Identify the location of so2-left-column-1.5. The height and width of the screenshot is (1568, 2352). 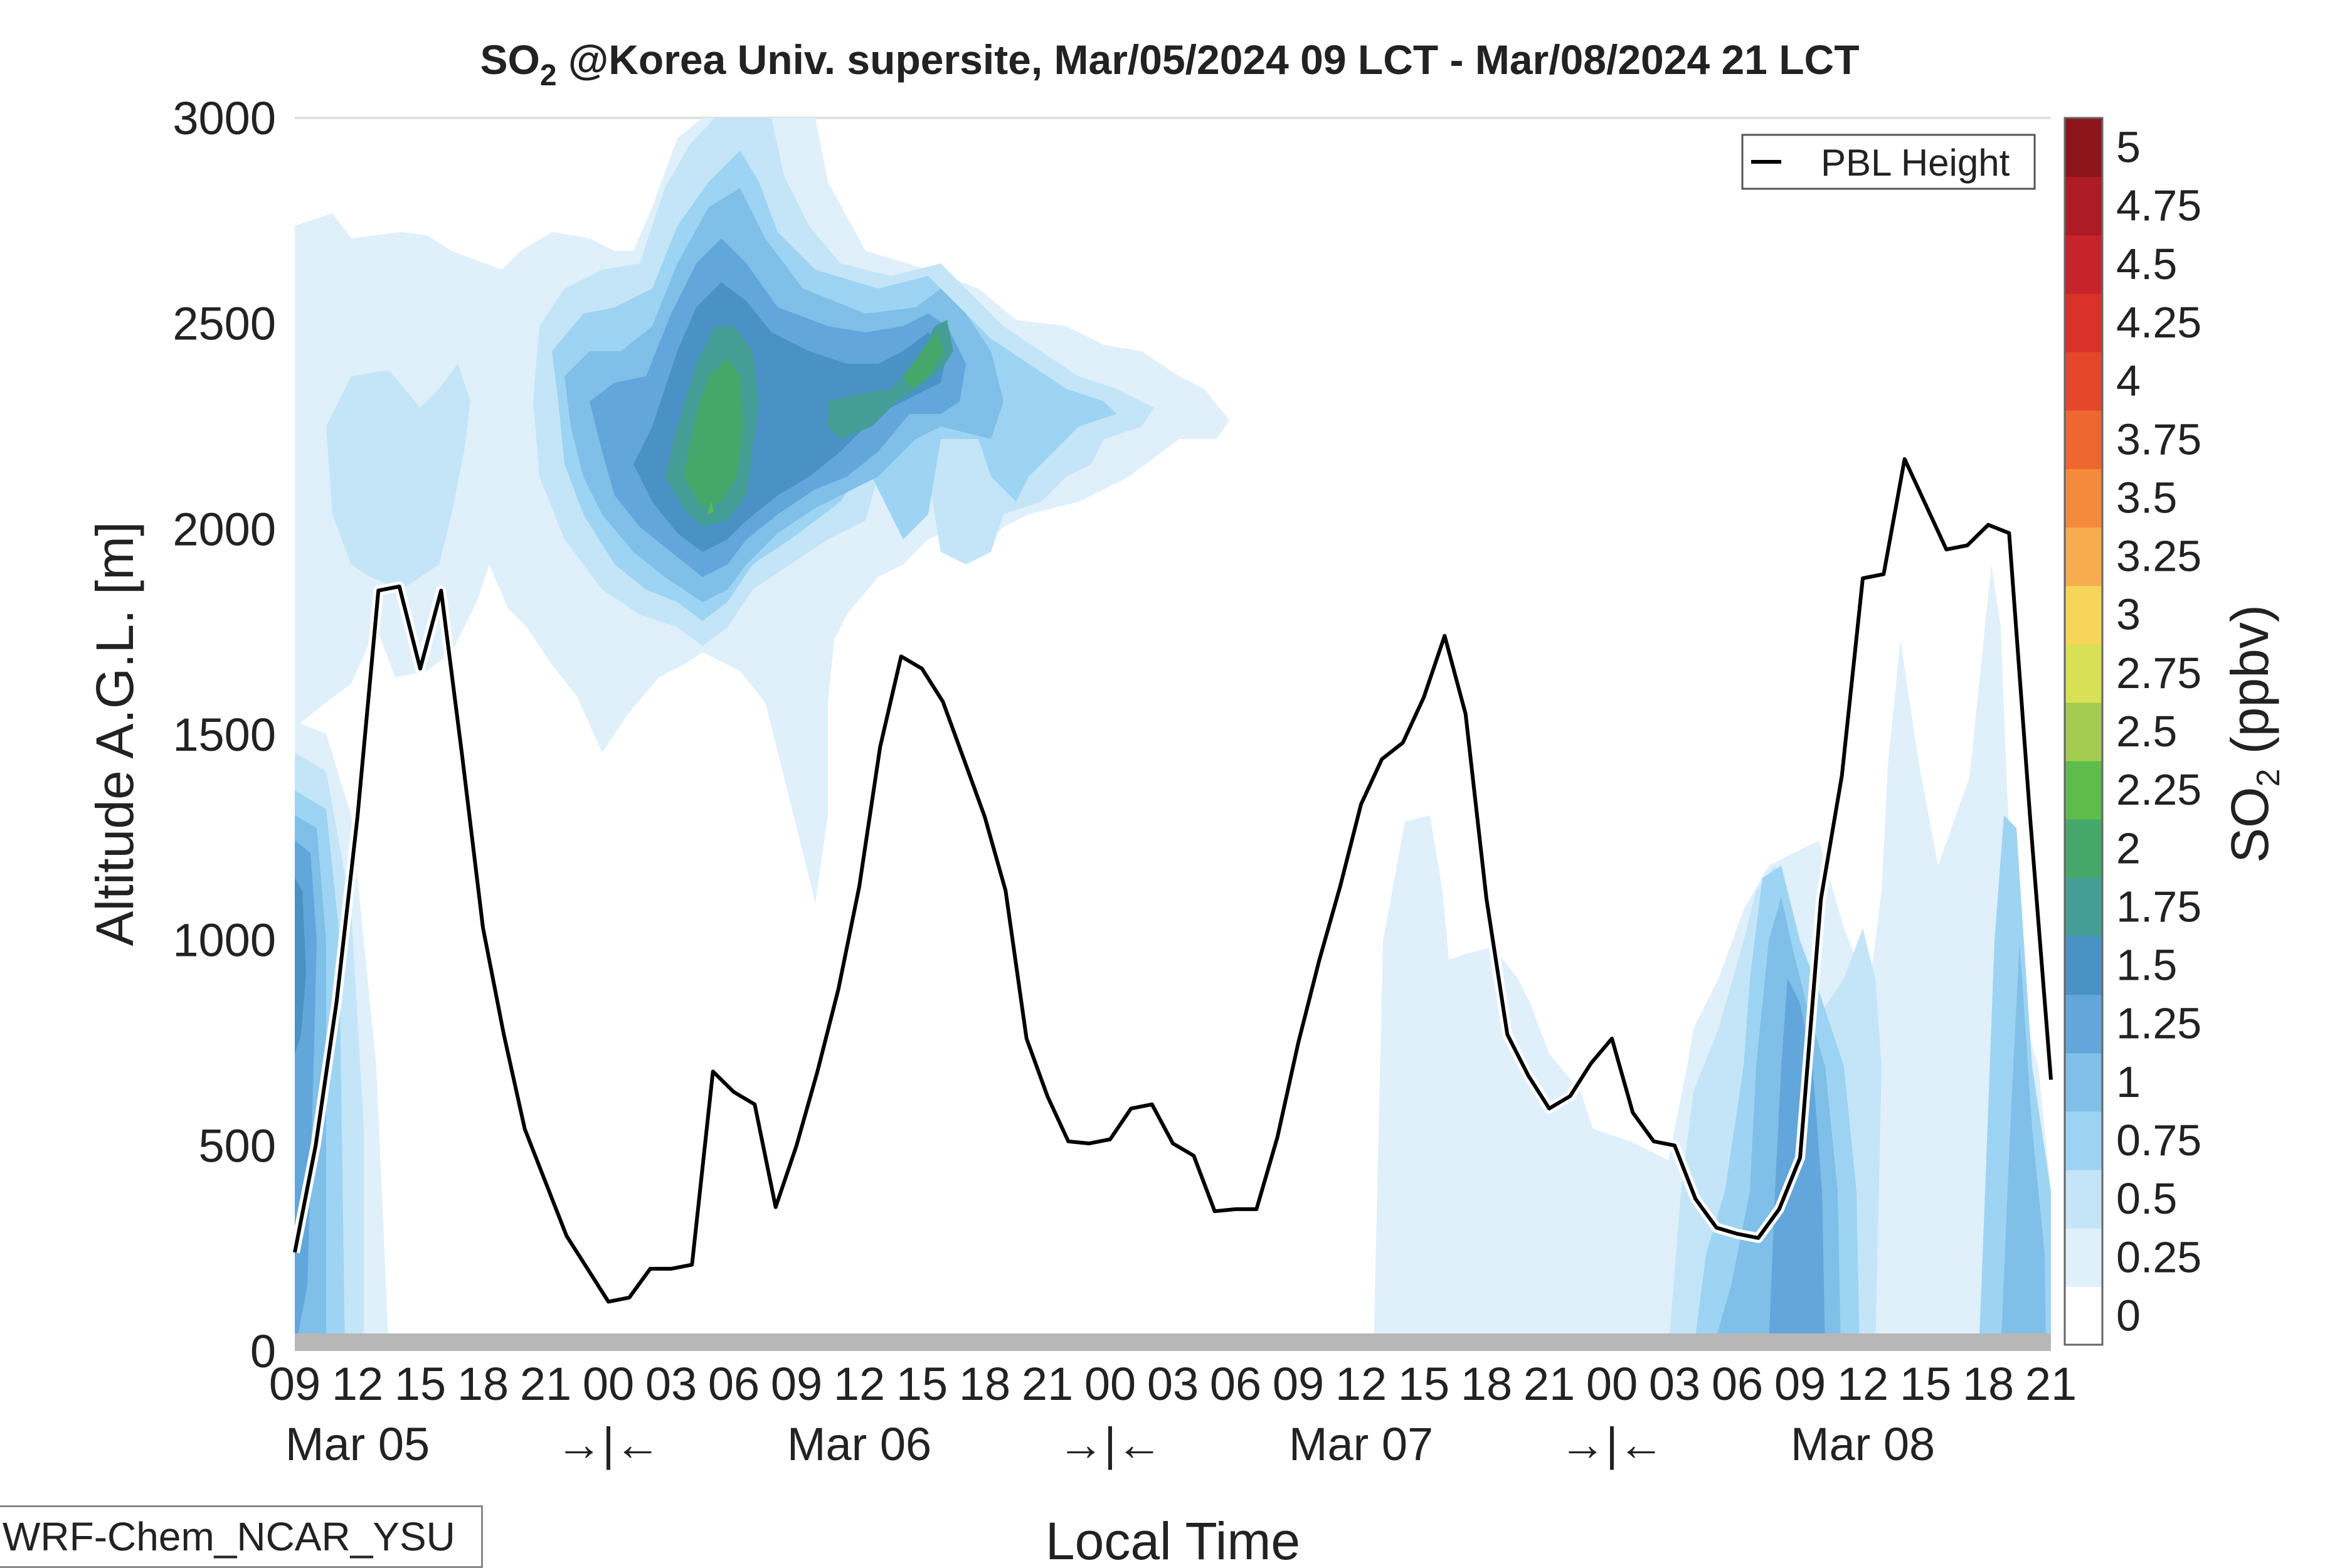
(300, 966).